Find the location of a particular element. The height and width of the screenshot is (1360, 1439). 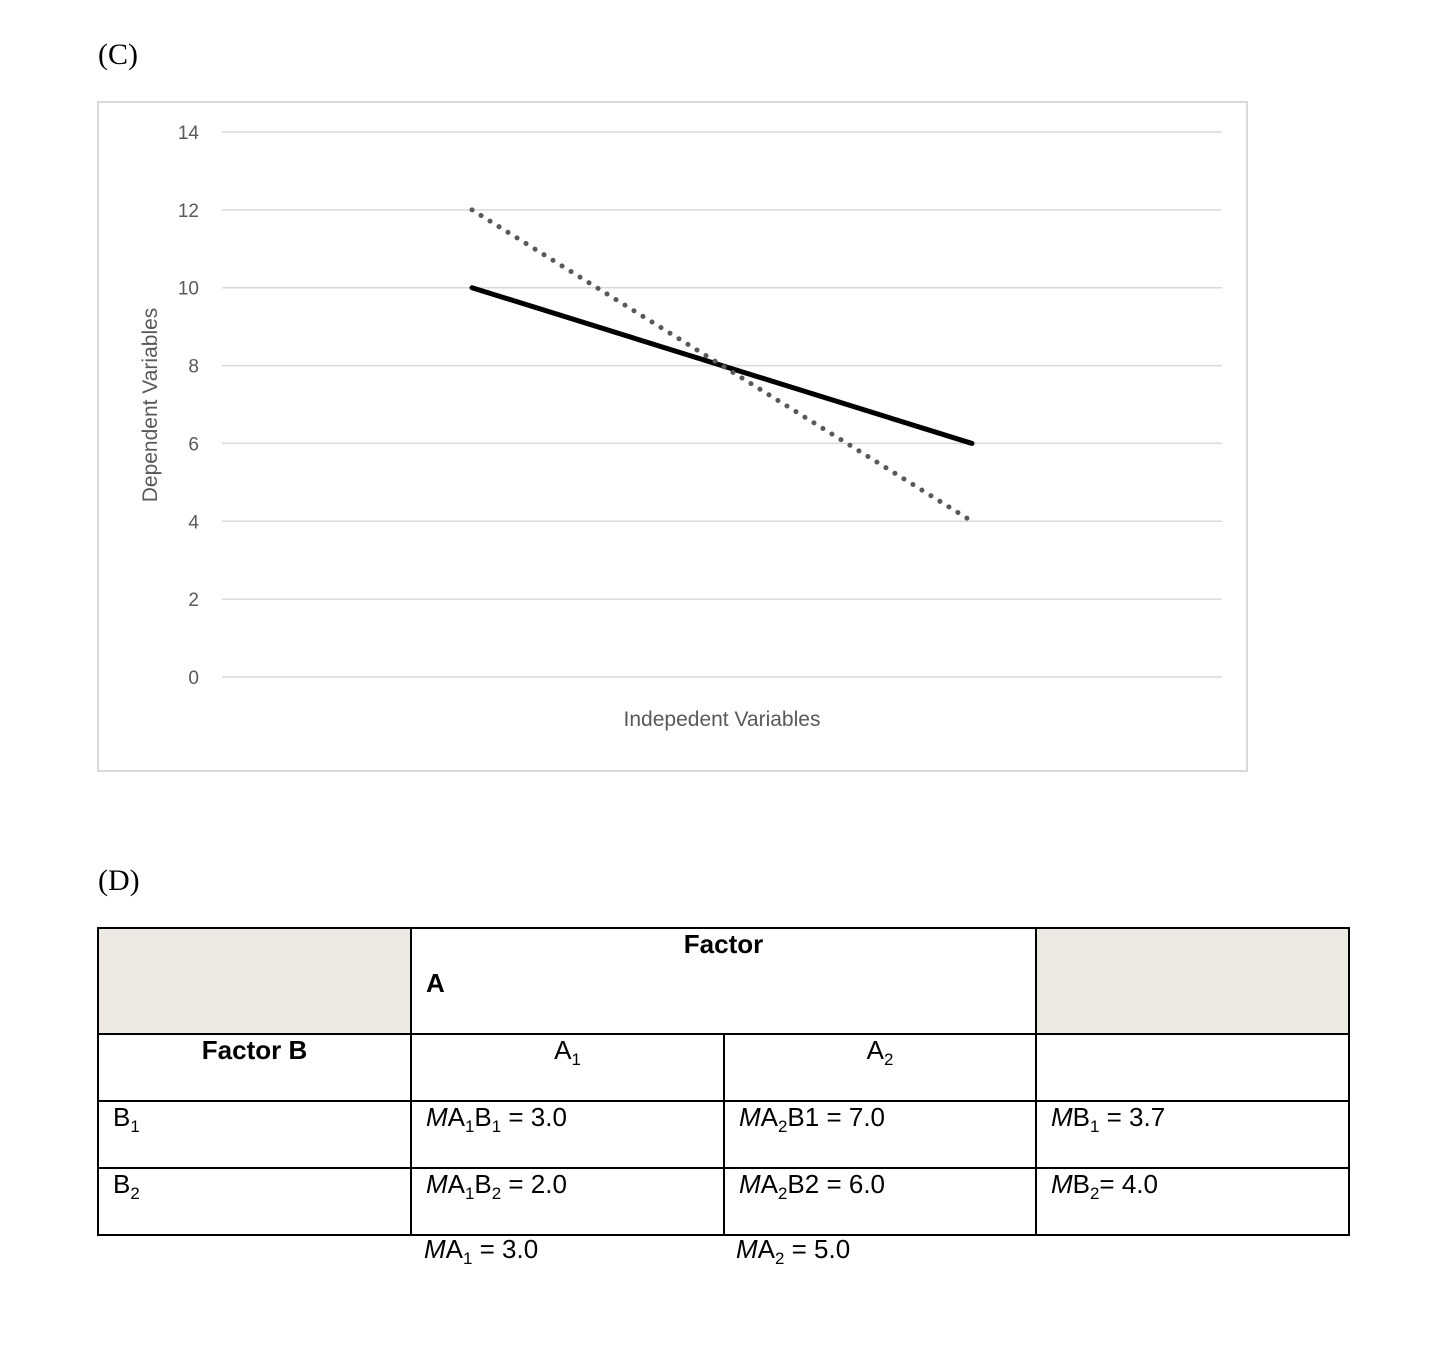

svg-text: 6 is located at coordinates (193, 444).